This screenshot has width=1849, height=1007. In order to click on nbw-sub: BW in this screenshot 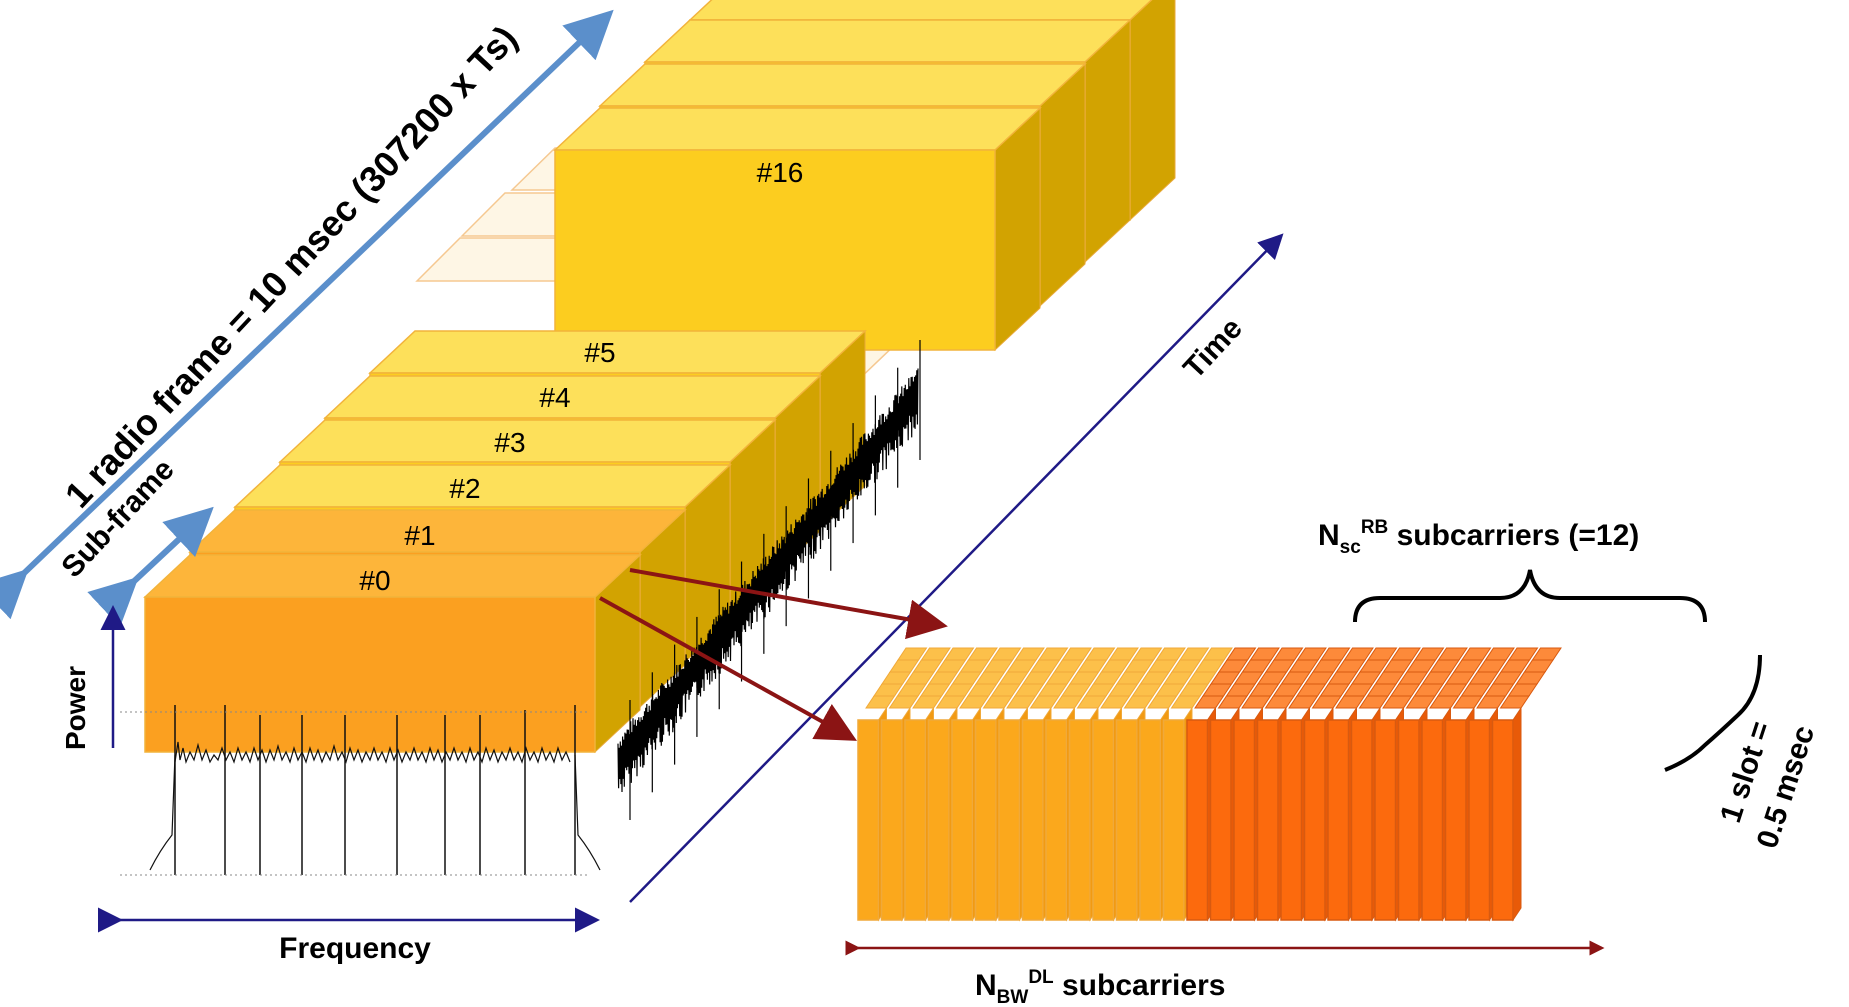, I will do `click(1013, 997)`.